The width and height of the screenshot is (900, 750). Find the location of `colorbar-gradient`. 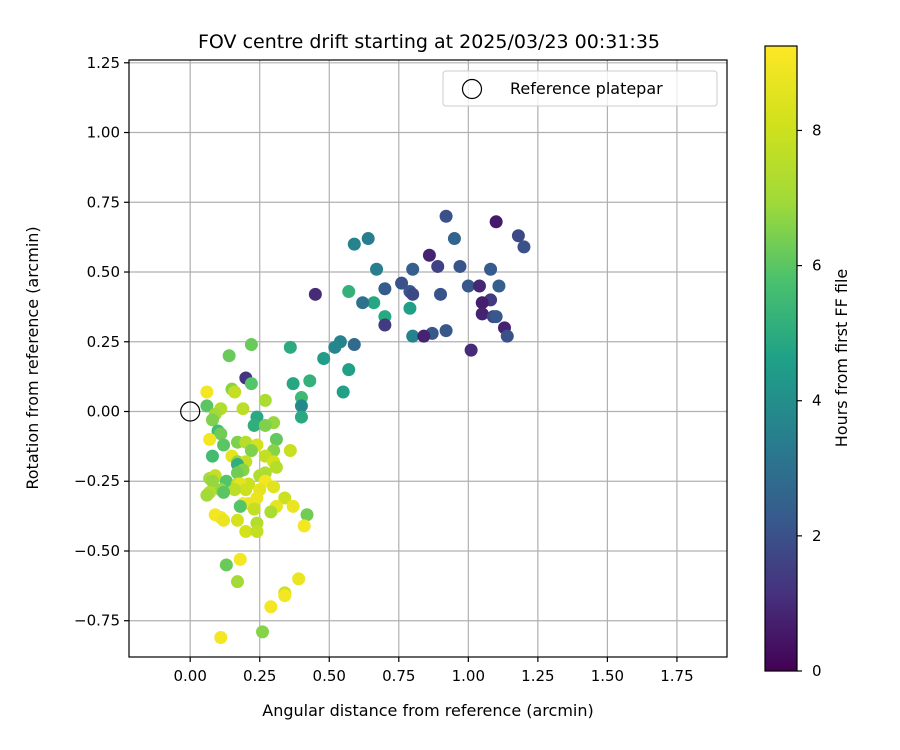

colorbar-gradient is located at coordinates (781, 358).